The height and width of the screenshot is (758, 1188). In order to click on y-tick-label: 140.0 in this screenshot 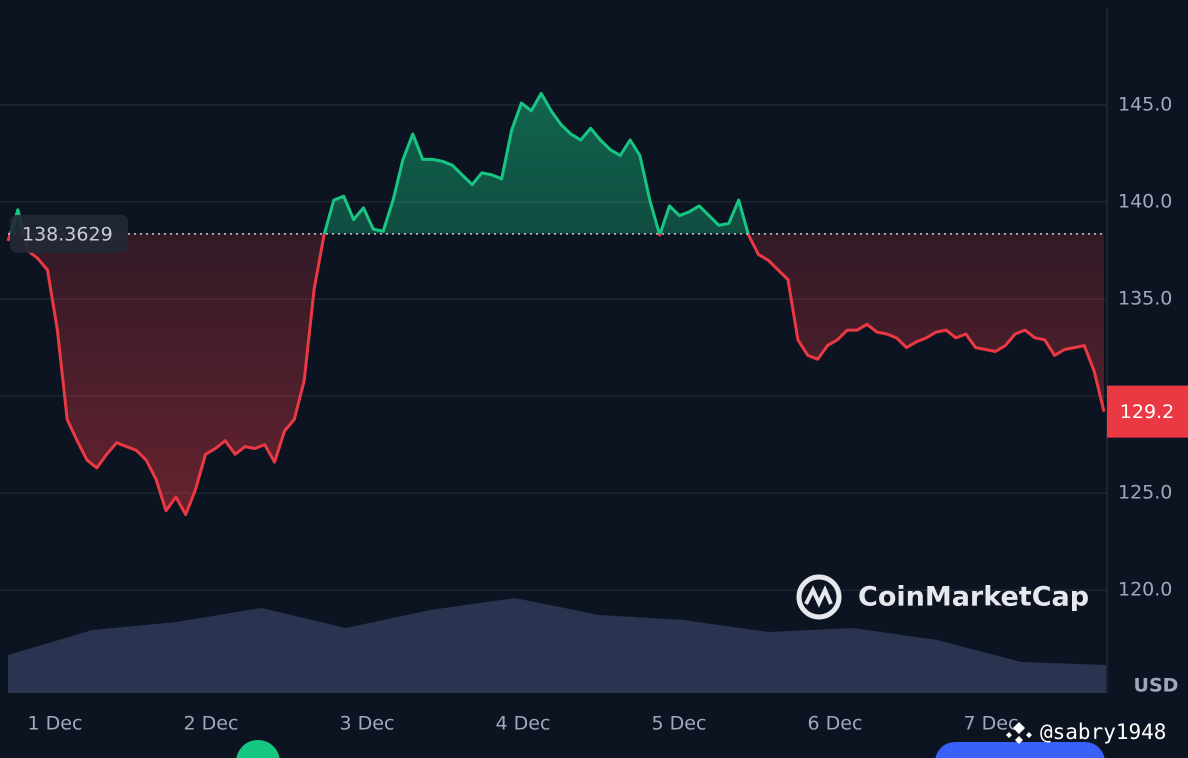, I will do `click(1145, 202)`.